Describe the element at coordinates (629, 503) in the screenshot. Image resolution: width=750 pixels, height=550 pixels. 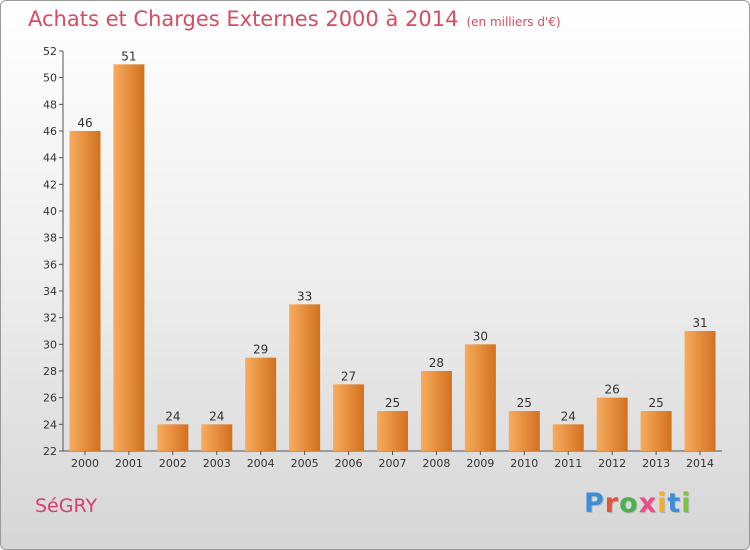
I see `logo-letter: o` at that location.